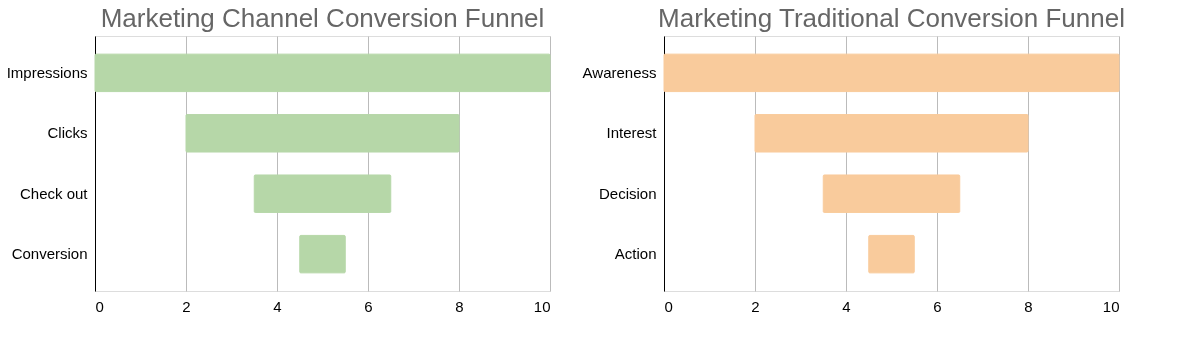  Describe the element at coordinates (891, 18) in the screenshot. I see `chart-title: Marketing Traditional Conversion Funnel` at that location.